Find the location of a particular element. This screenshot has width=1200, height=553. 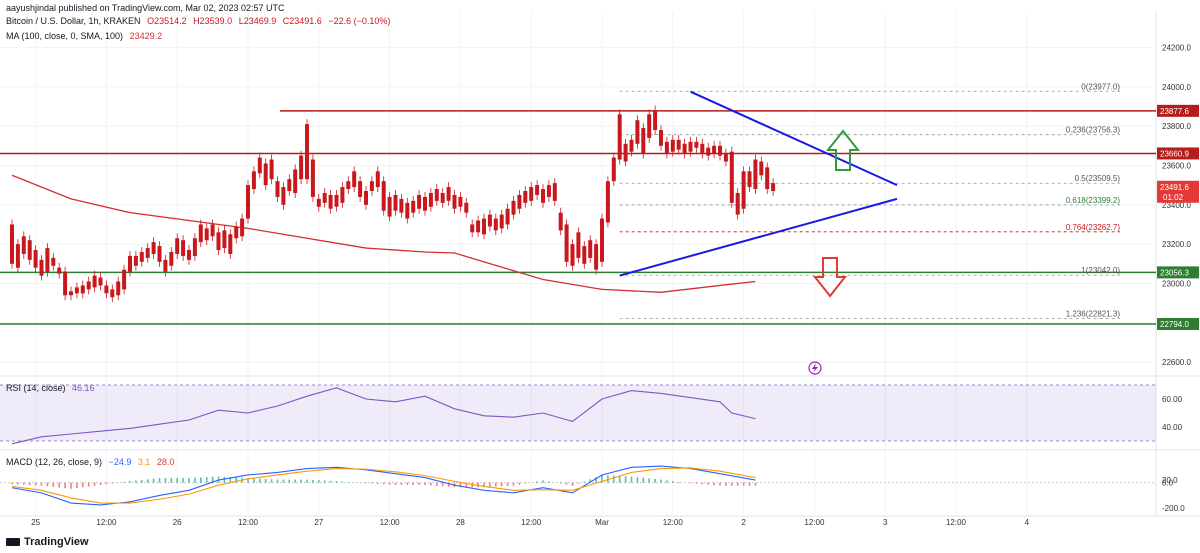

macd-value: −24.9 is located at coordinates (120, 462).